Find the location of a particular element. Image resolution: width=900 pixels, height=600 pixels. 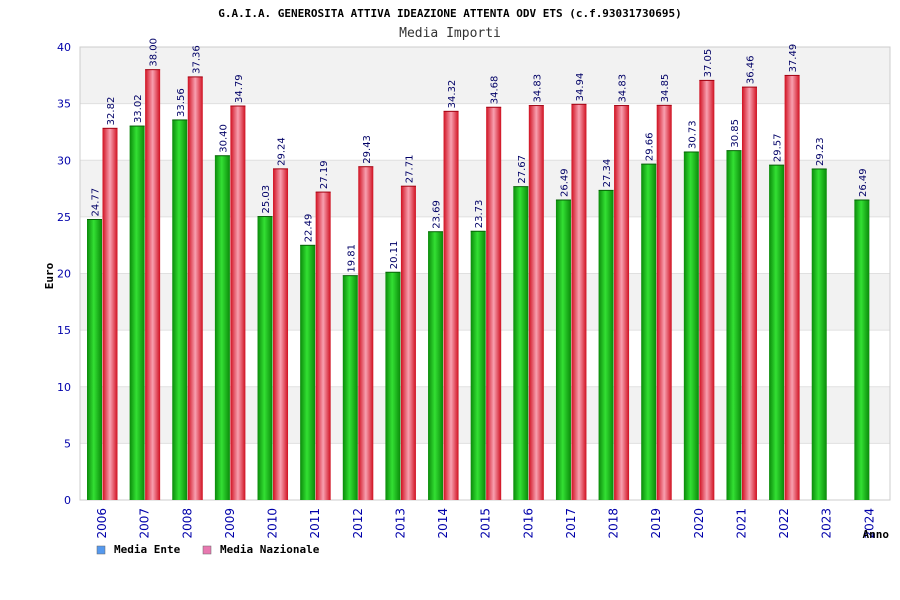

y-tick-label: 25 is located at coordinates (64, 217).